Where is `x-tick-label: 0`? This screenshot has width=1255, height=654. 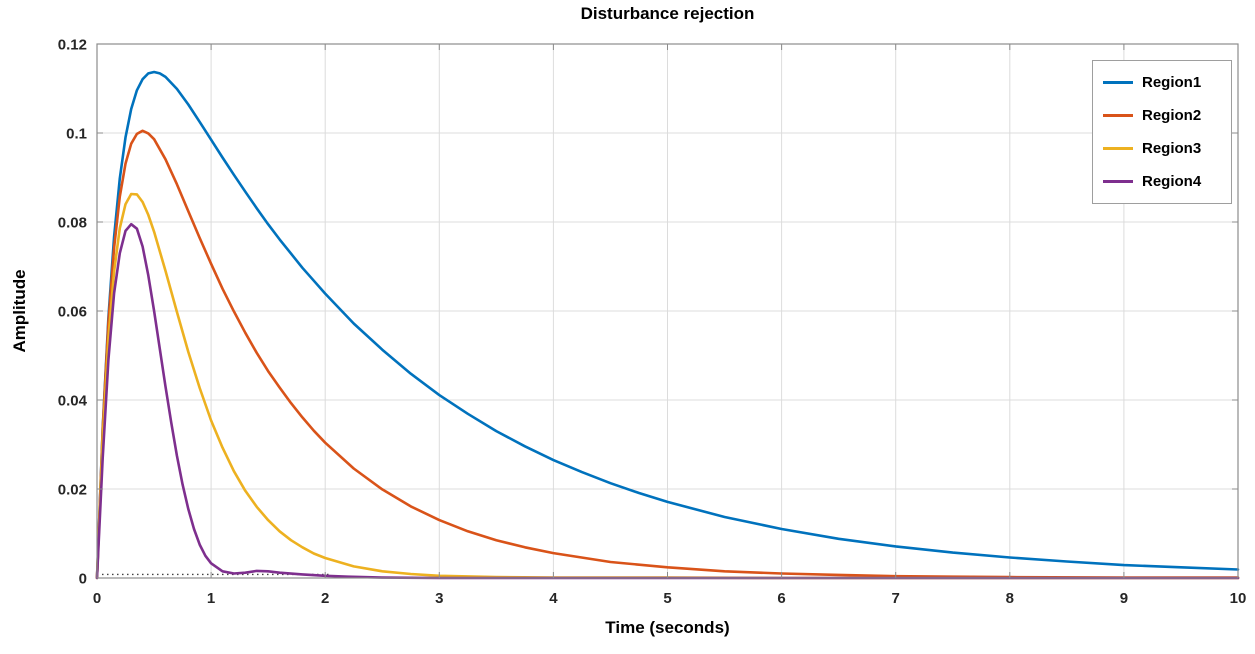 x-tick-label: 0 is located at coordinates (97, 598).